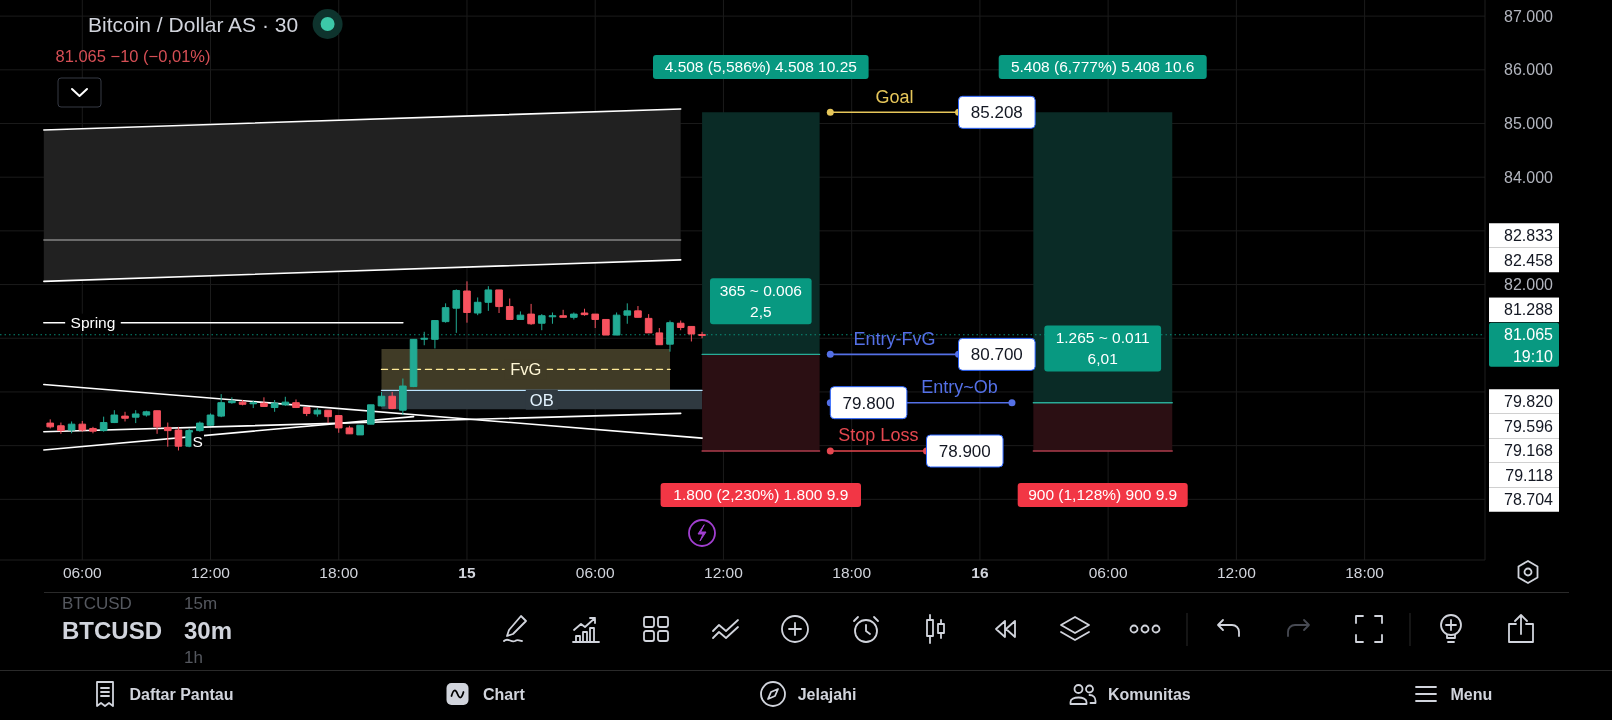  I want to click on annotation: 1.265 ~ 0.011 6,01, so click(1102, 348).